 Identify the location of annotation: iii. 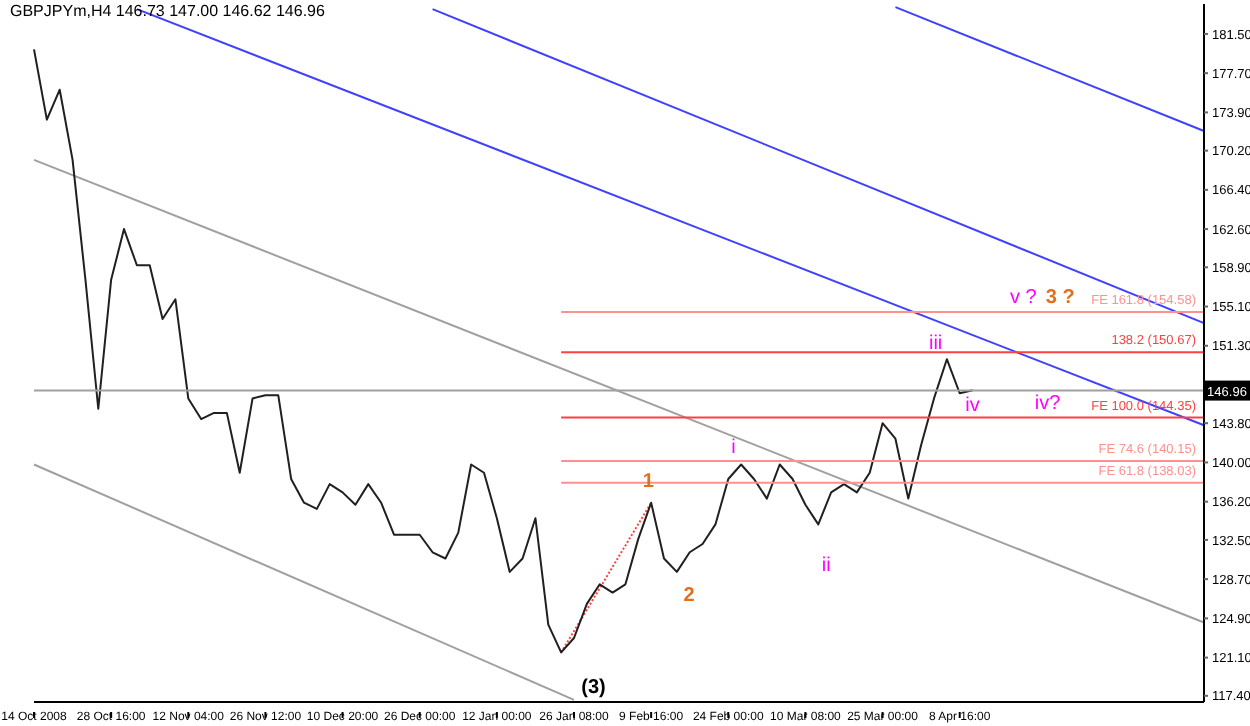
(935, 343).